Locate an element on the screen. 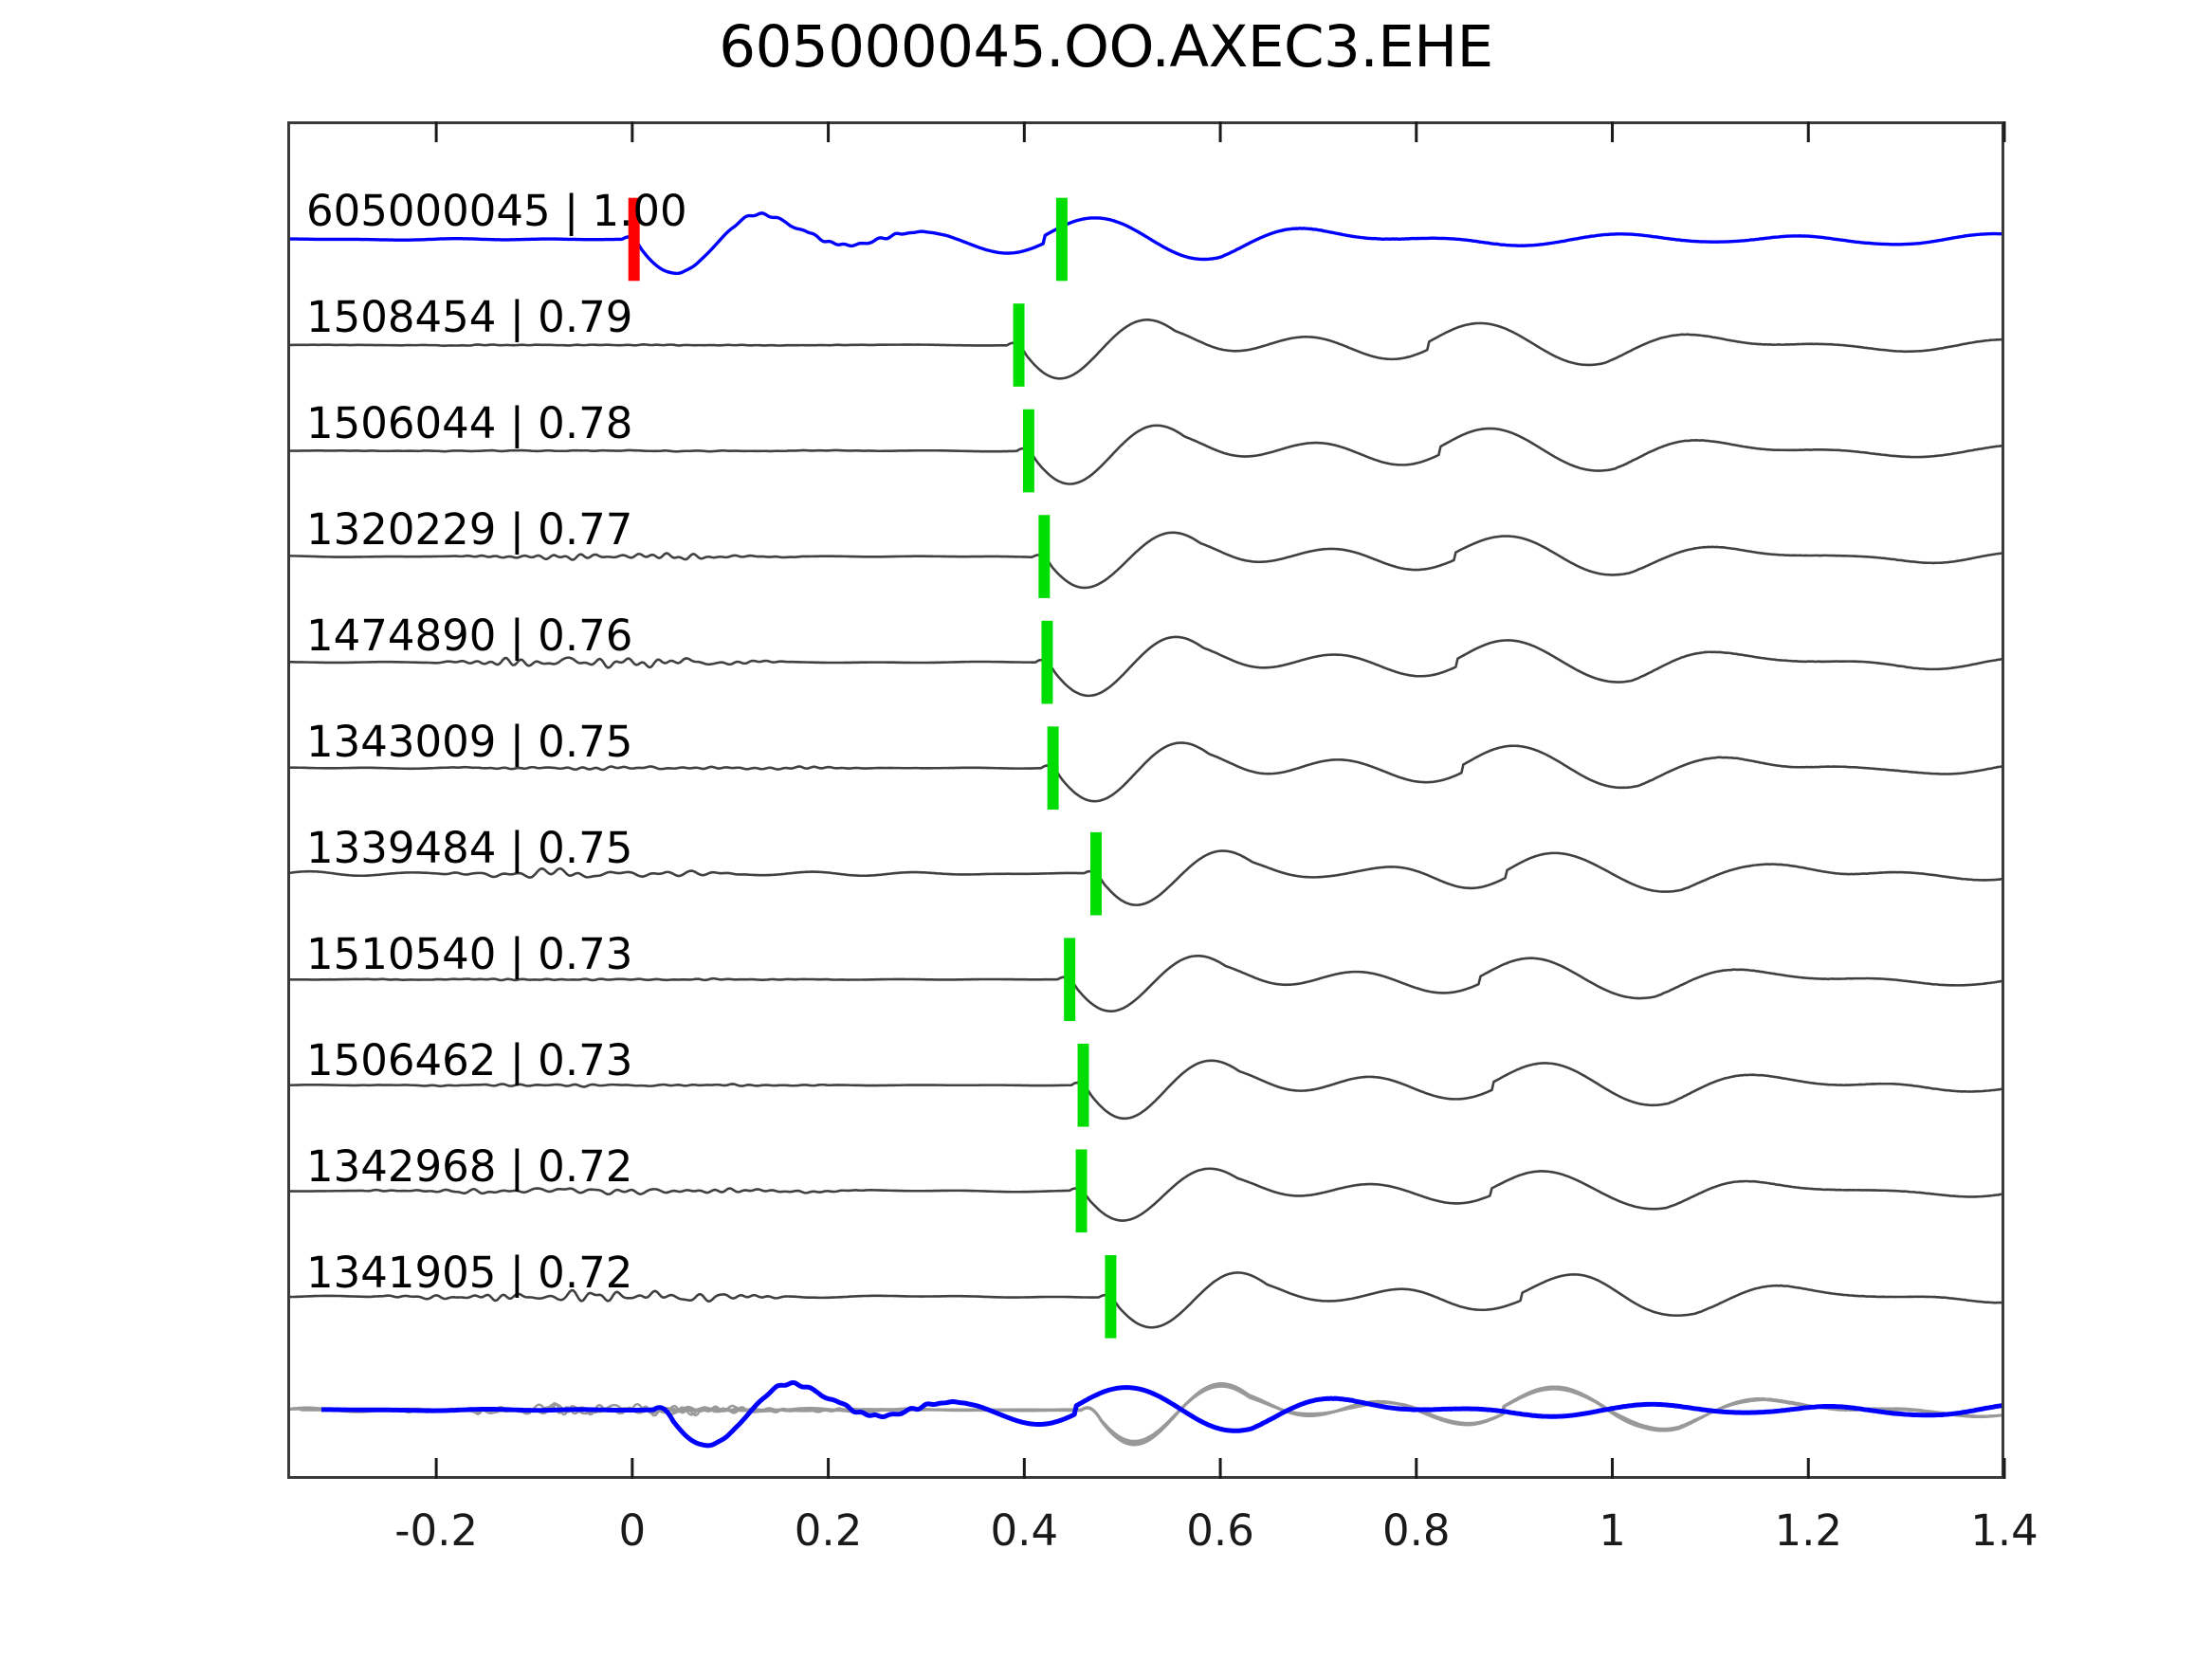 This screenshot has width=2212, height=1659. x-tick-label-1: 0 is located at coordinates (632, 1530).